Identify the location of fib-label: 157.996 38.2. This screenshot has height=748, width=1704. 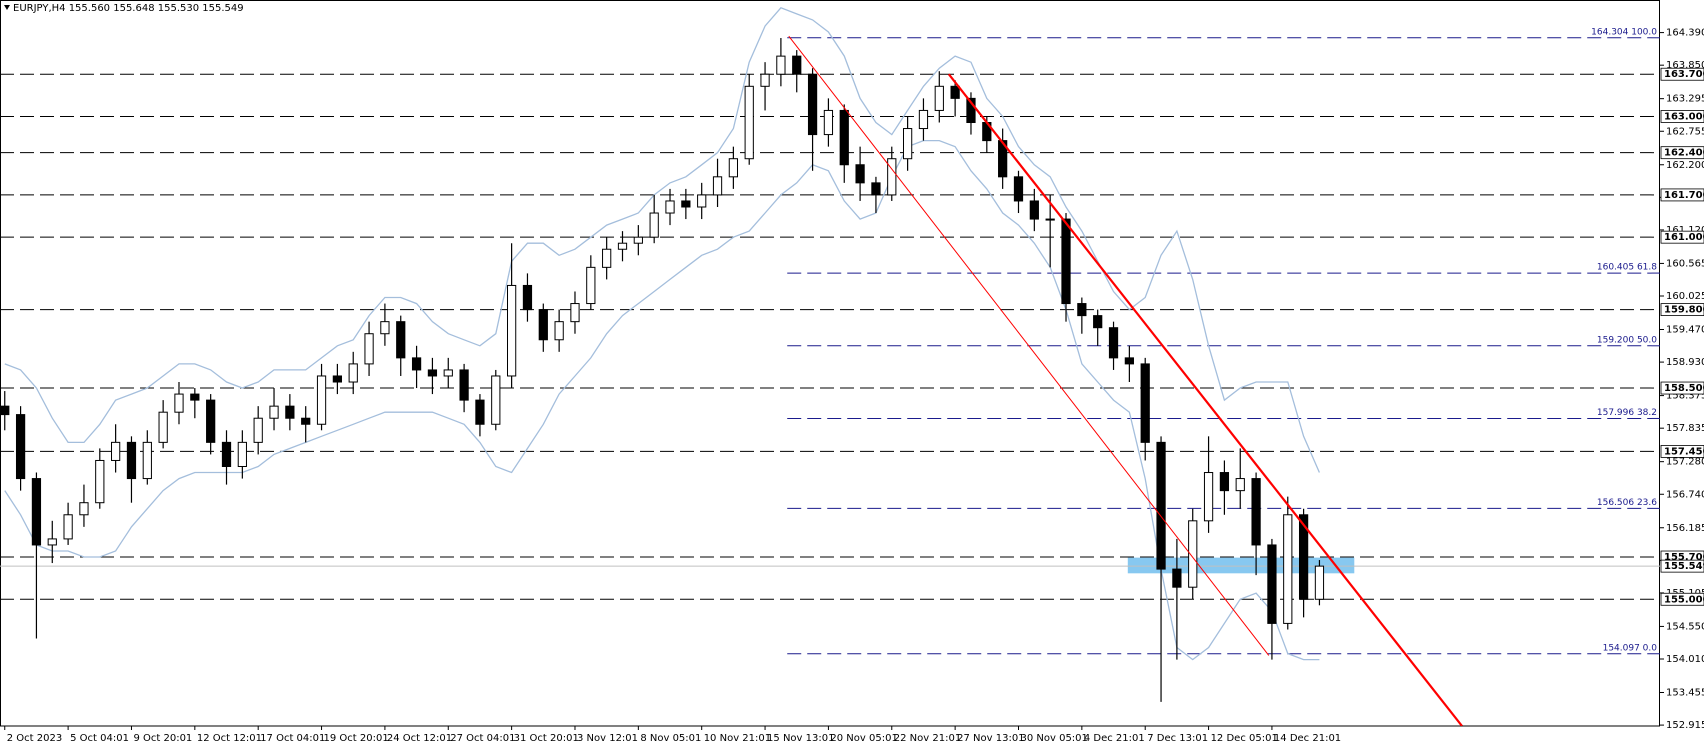
(1627, 413).